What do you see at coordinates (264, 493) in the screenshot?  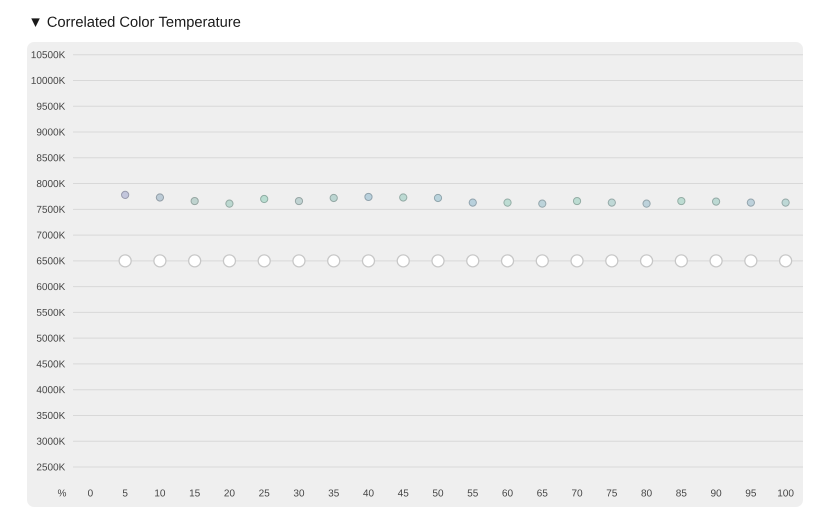 I see `x-tick-label: 25` at bounding box center [264, 493].